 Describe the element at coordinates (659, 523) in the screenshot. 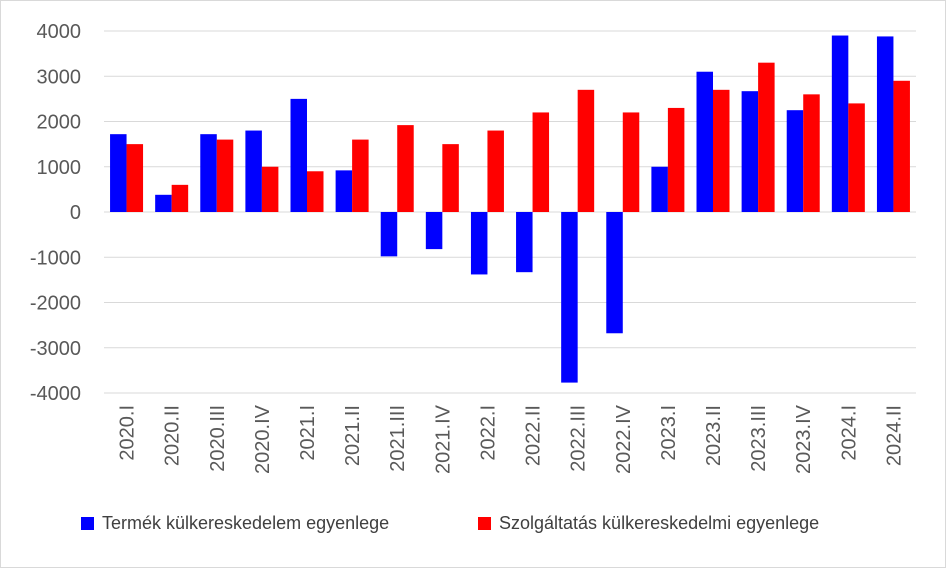

I see `legend-label: Szolgáltatás külkereskedelmi egyenlege` at that location.